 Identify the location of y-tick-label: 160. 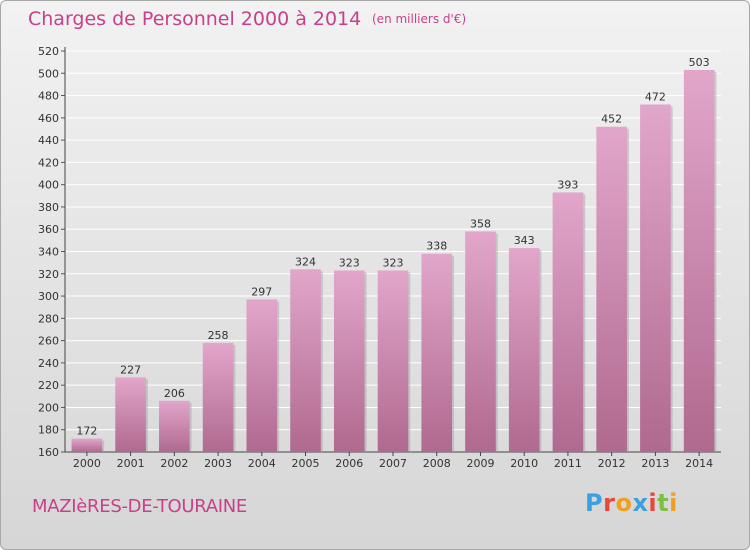
(48, 452).